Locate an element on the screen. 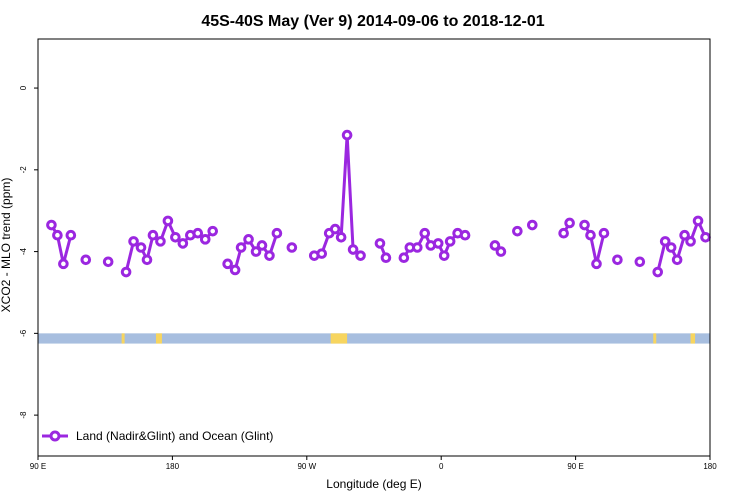  x-axis-label: Longitude (deg E) is located at coordinates (373, 484).